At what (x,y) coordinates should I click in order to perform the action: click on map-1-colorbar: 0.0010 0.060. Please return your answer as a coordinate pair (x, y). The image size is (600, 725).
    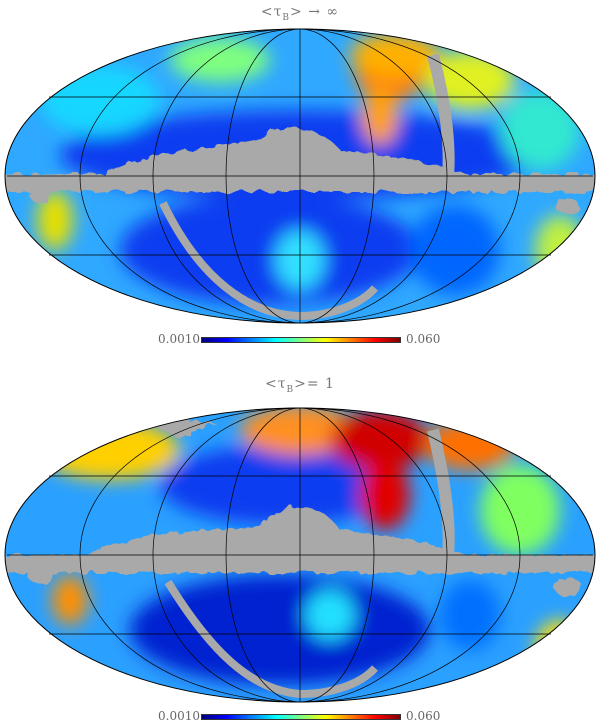
    Looking at the image, I should click on (300, 340).